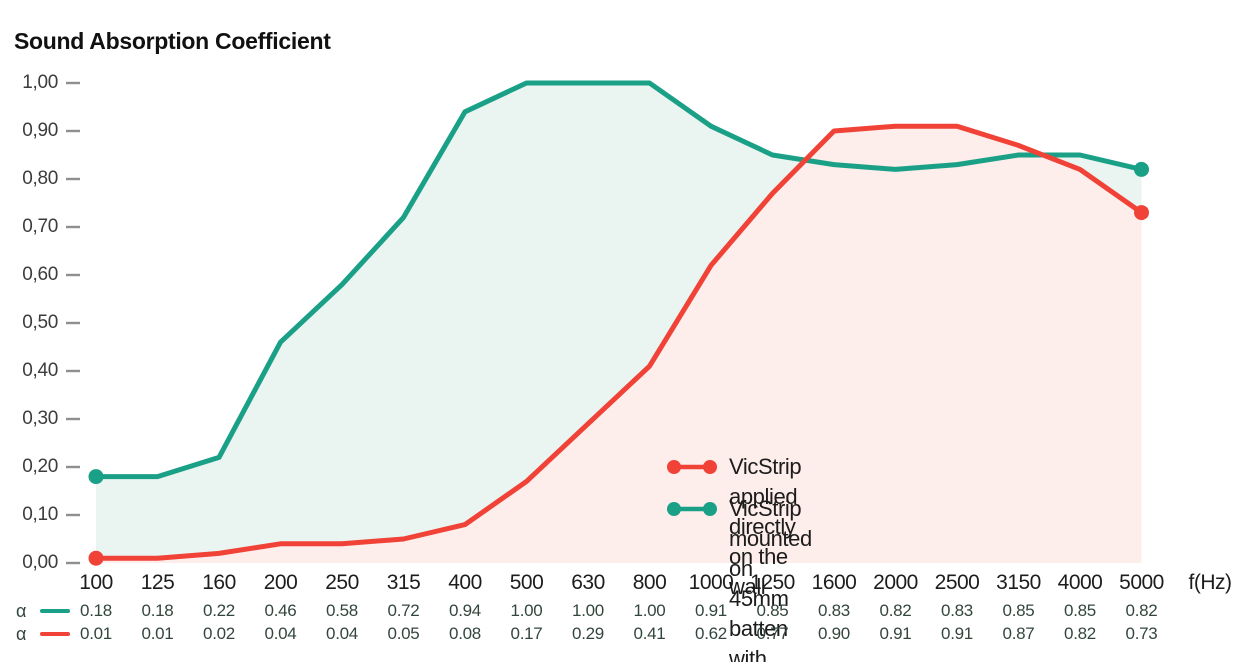  I want to click on alpha-value: 0.02, so click(219, 633).